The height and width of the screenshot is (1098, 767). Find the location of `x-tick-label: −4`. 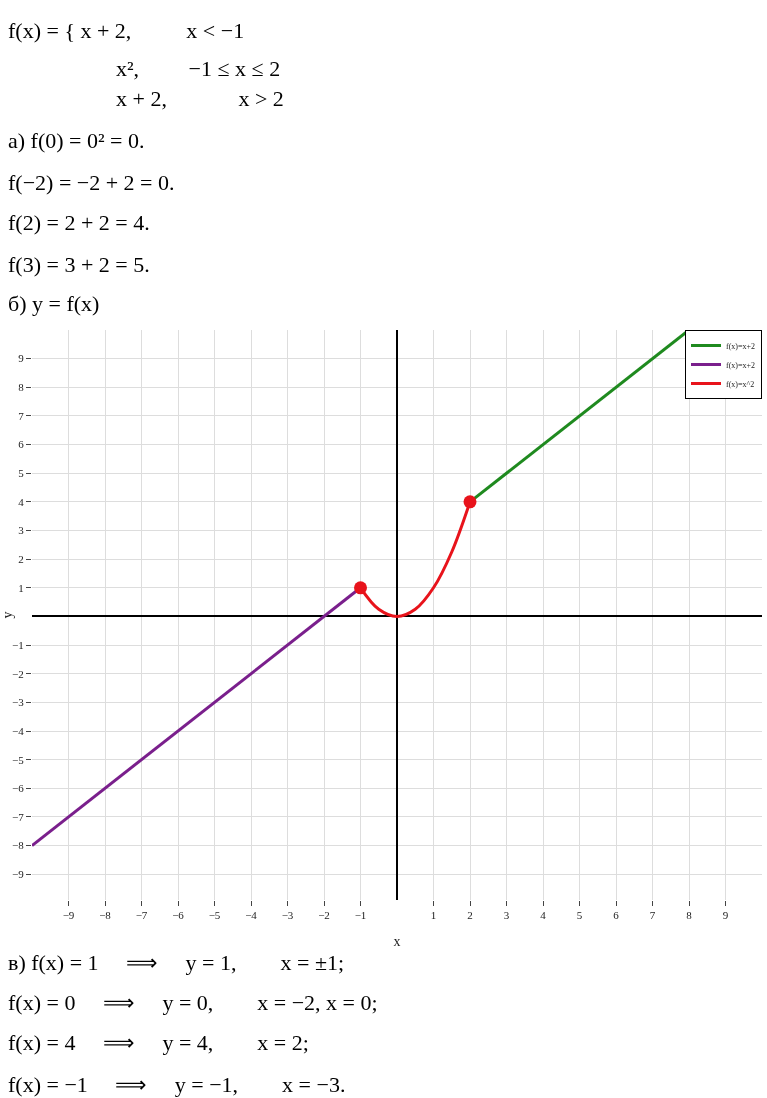

x-tick-label: −4 is located at coordinates (251, 915).